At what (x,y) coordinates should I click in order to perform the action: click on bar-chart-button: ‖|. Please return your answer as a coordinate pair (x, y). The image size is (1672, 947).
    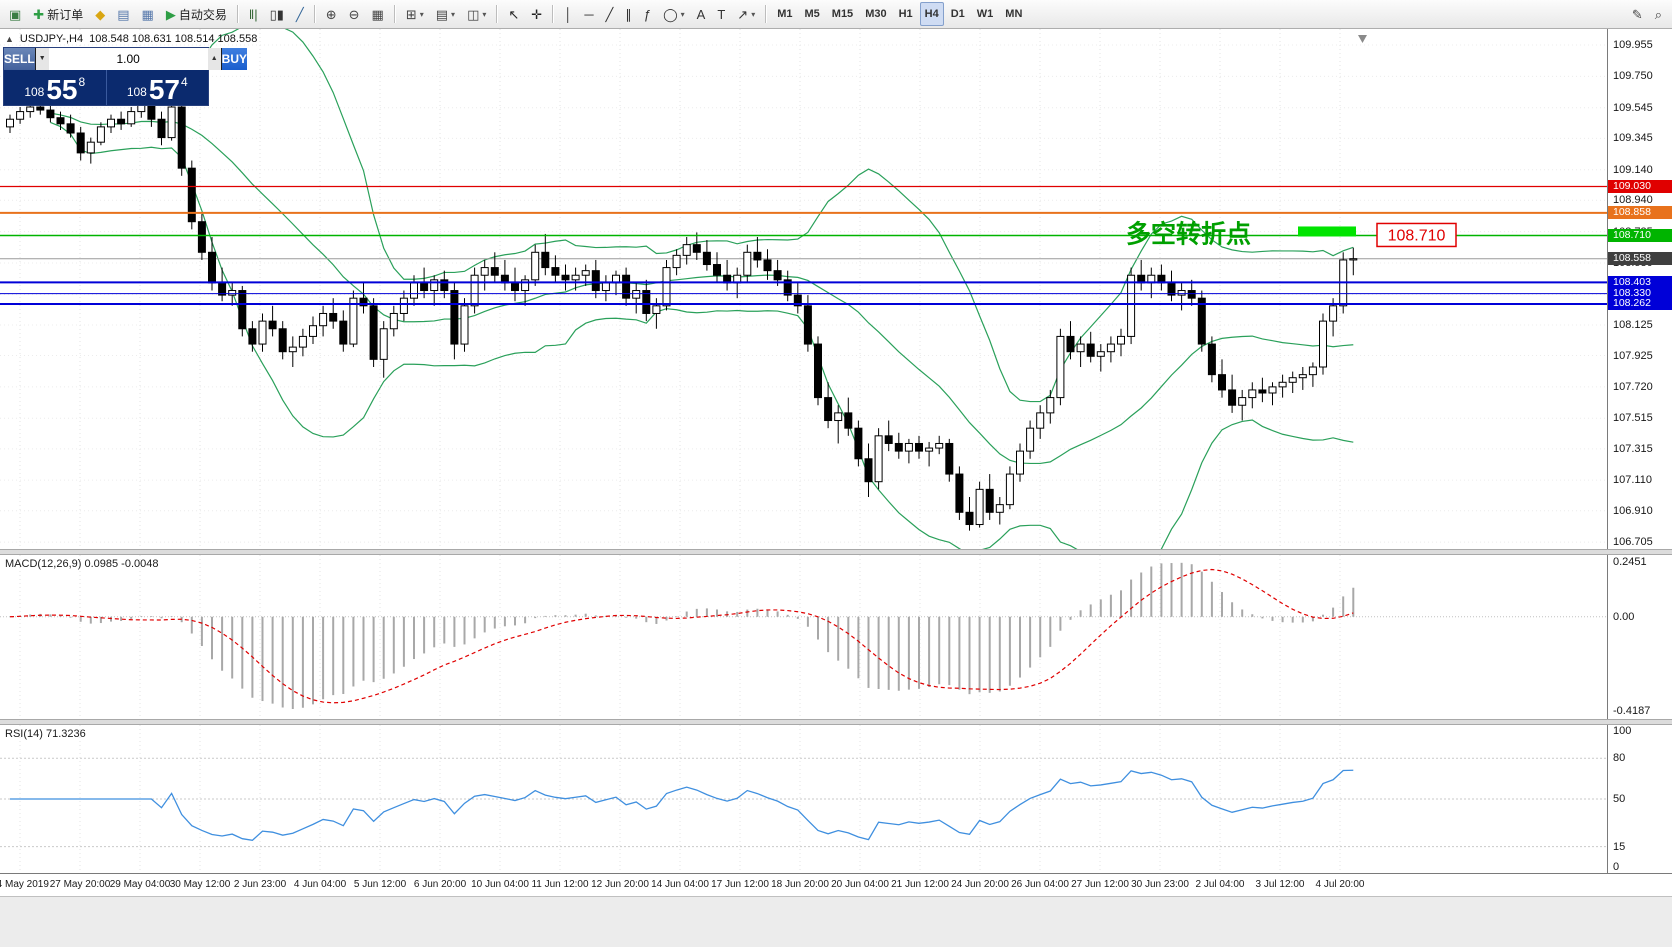
    Looking at the image, I should click on (253, 14).